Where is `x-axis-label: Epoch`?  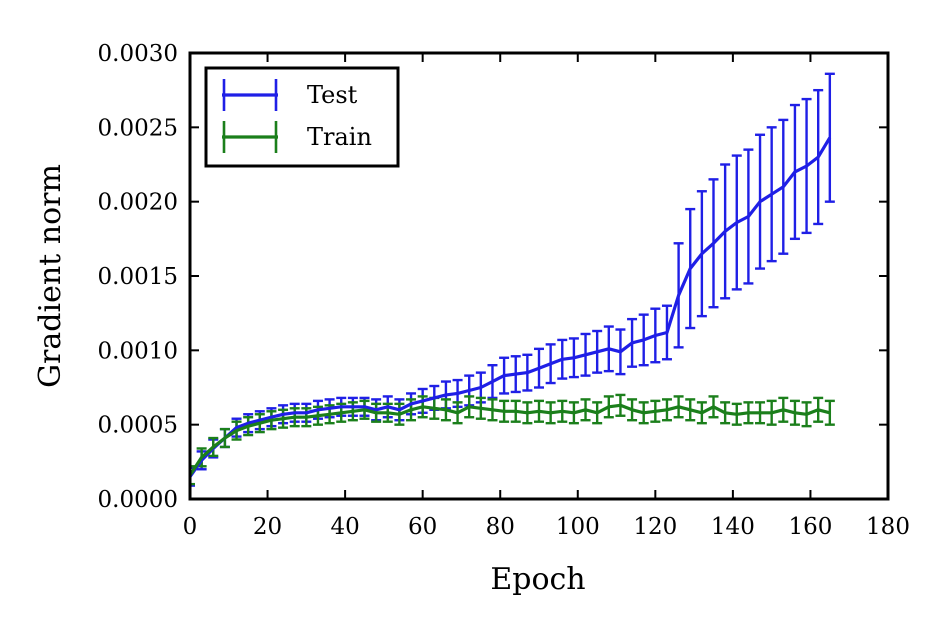 x-axis-label: Epoch is located at coordinates (537, 579).